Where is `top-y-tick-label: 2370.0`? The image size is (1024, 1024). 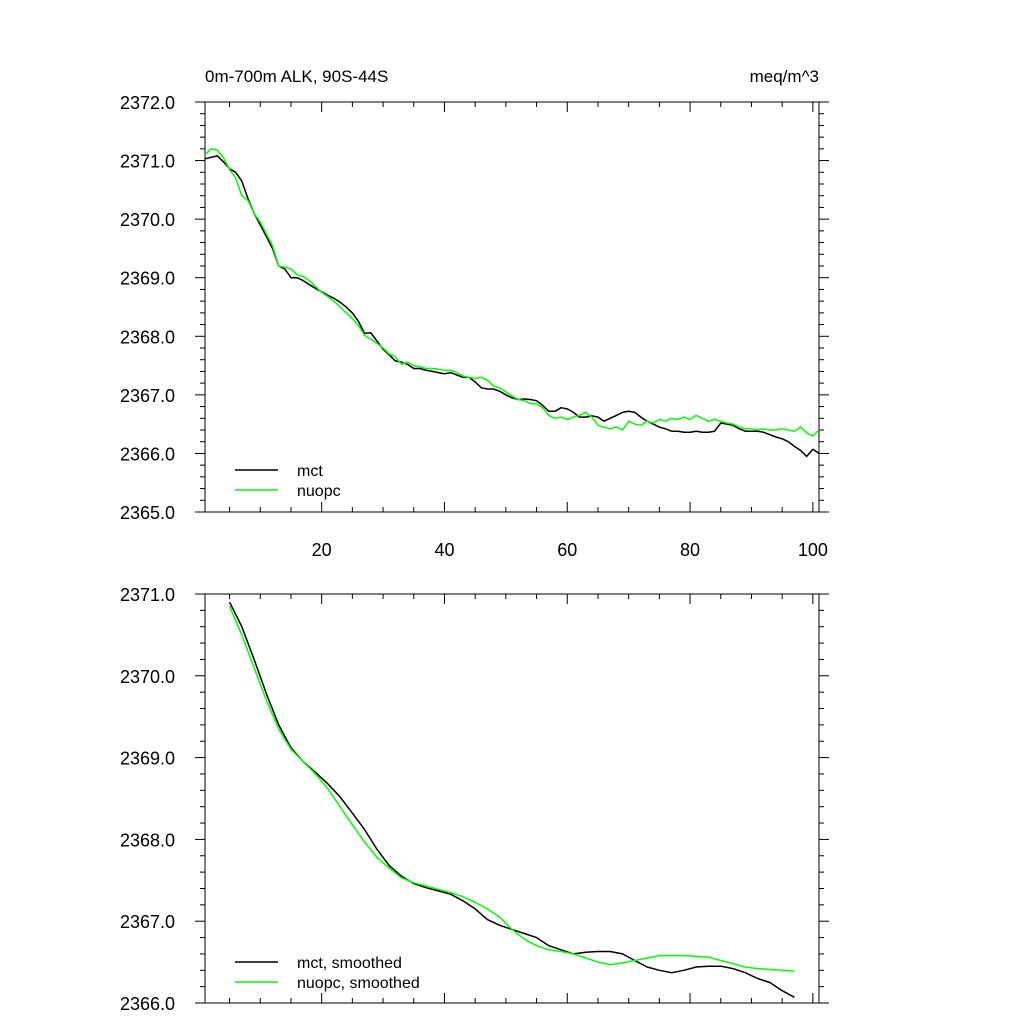 top-y-tick-label: 2370.0 is located at coordinates (147, 220).